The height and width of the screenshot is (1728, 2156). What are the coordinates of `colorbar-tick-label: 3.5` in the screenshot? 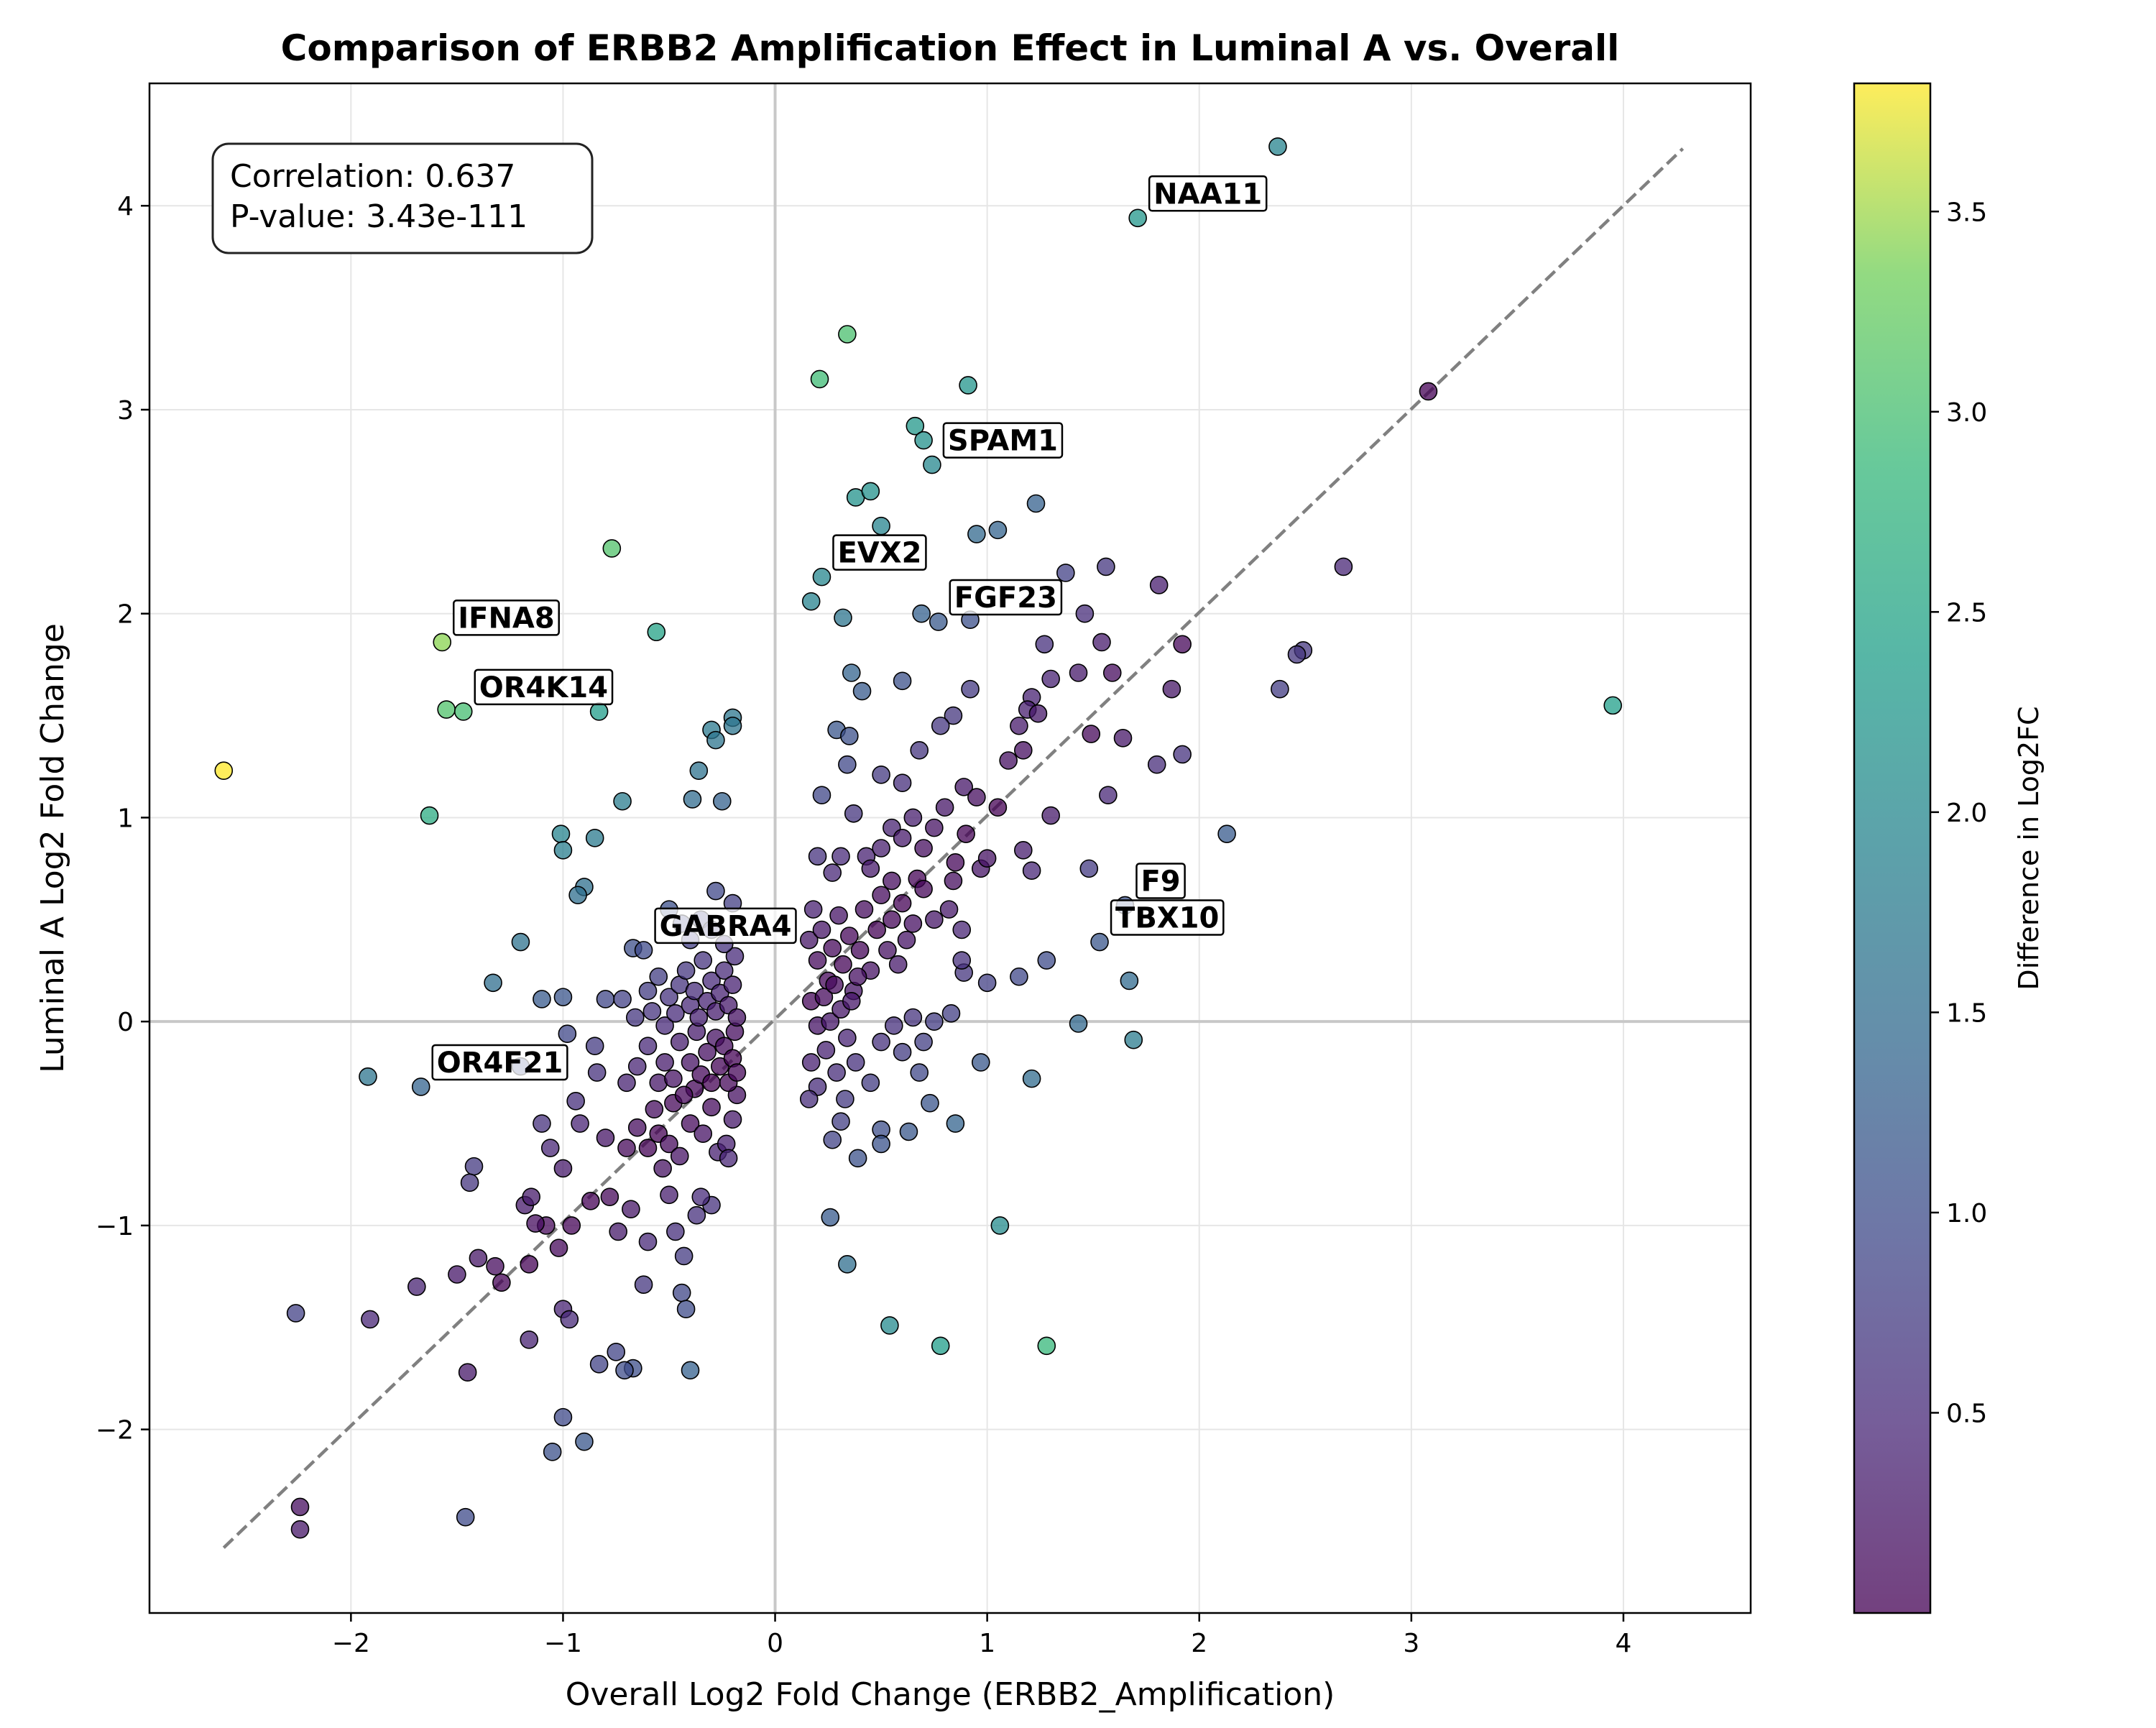 It's located at (1966, 213).